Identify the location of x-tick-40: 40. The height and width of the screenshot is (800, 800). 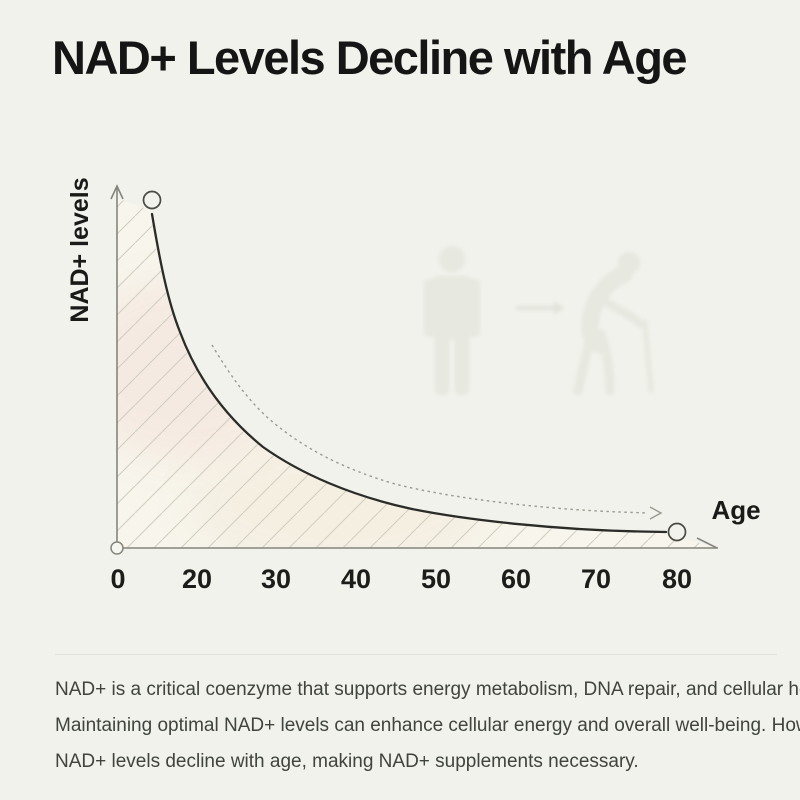
(356, 579).